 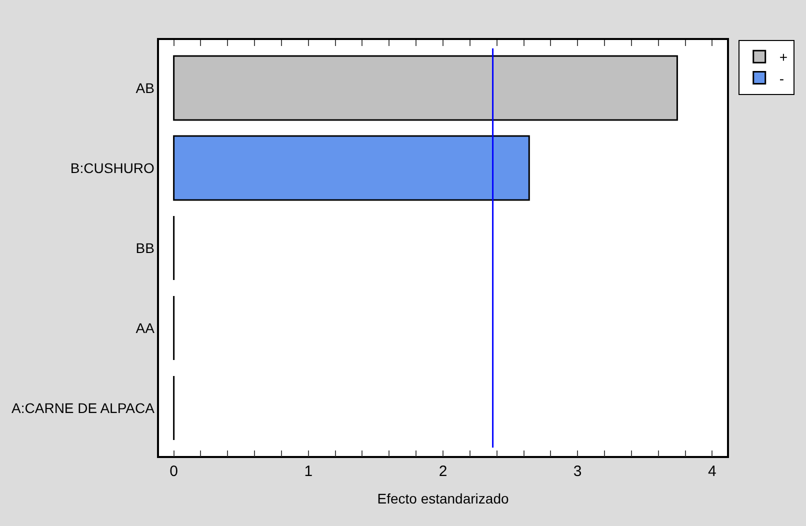 I want to click on y-tick-label: AA, so click(x=146, y=328).